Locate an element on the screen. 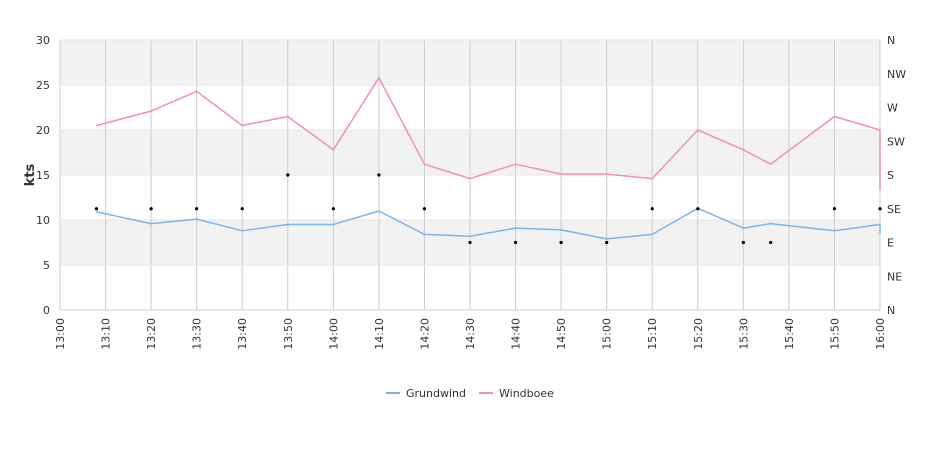 Image resolution: width=940 pixels, height=450 pixels. legend-item-grundwind: Grundwind is located at coordinates (426, 393).